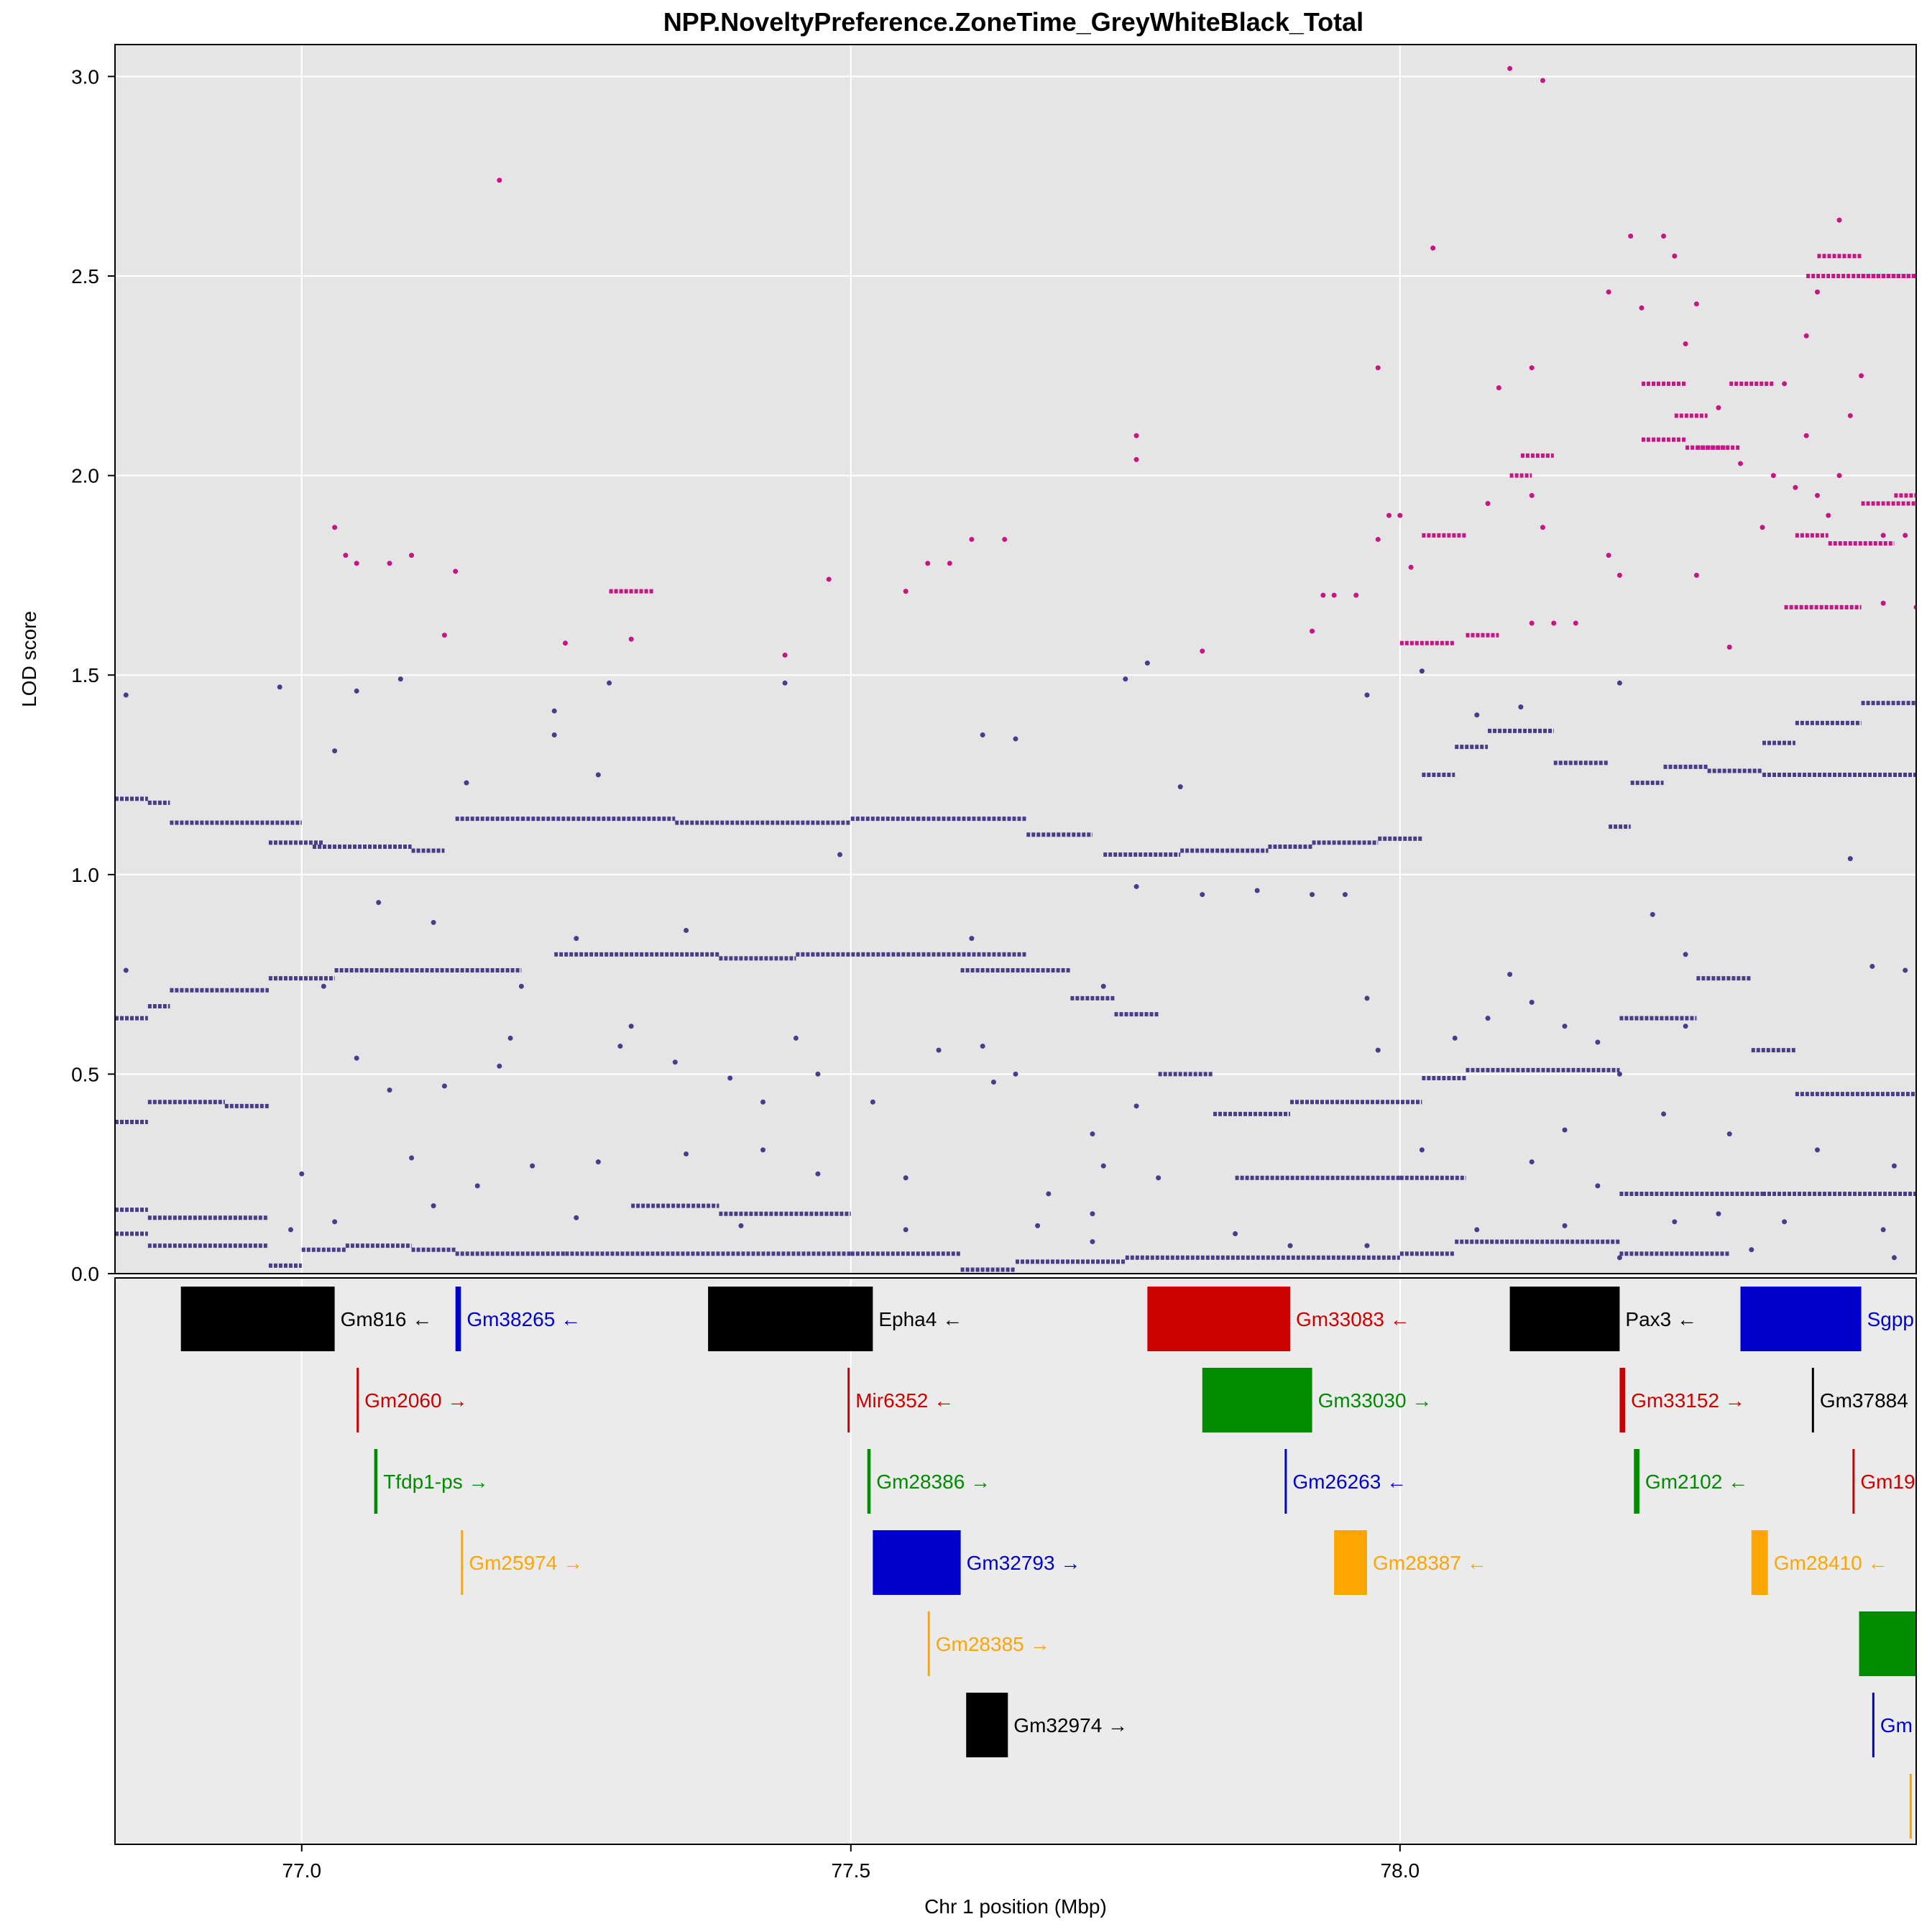 This screenshot has height=1932, width=1932. What do you see at coordinates (85, 875) in the screenshot?
I see `y-tick-label: 1.0` at bounding box center [85, 875].